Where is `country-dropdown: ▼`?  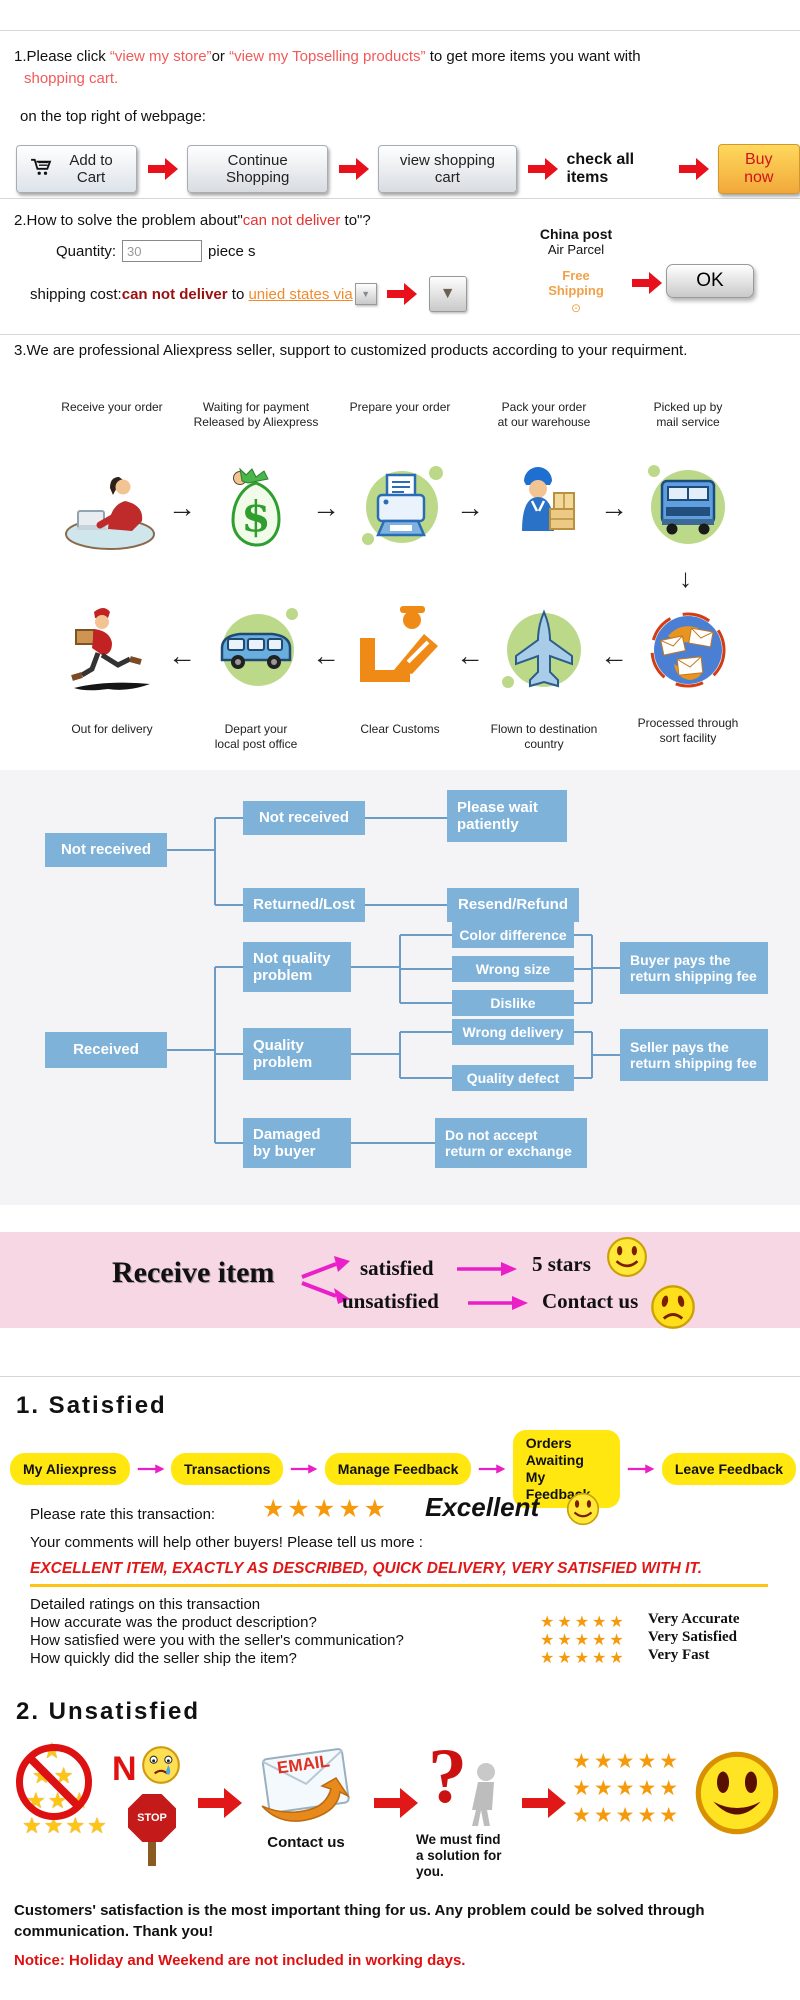 country-dropdown: ▼ is located at coordinates (365, 294).